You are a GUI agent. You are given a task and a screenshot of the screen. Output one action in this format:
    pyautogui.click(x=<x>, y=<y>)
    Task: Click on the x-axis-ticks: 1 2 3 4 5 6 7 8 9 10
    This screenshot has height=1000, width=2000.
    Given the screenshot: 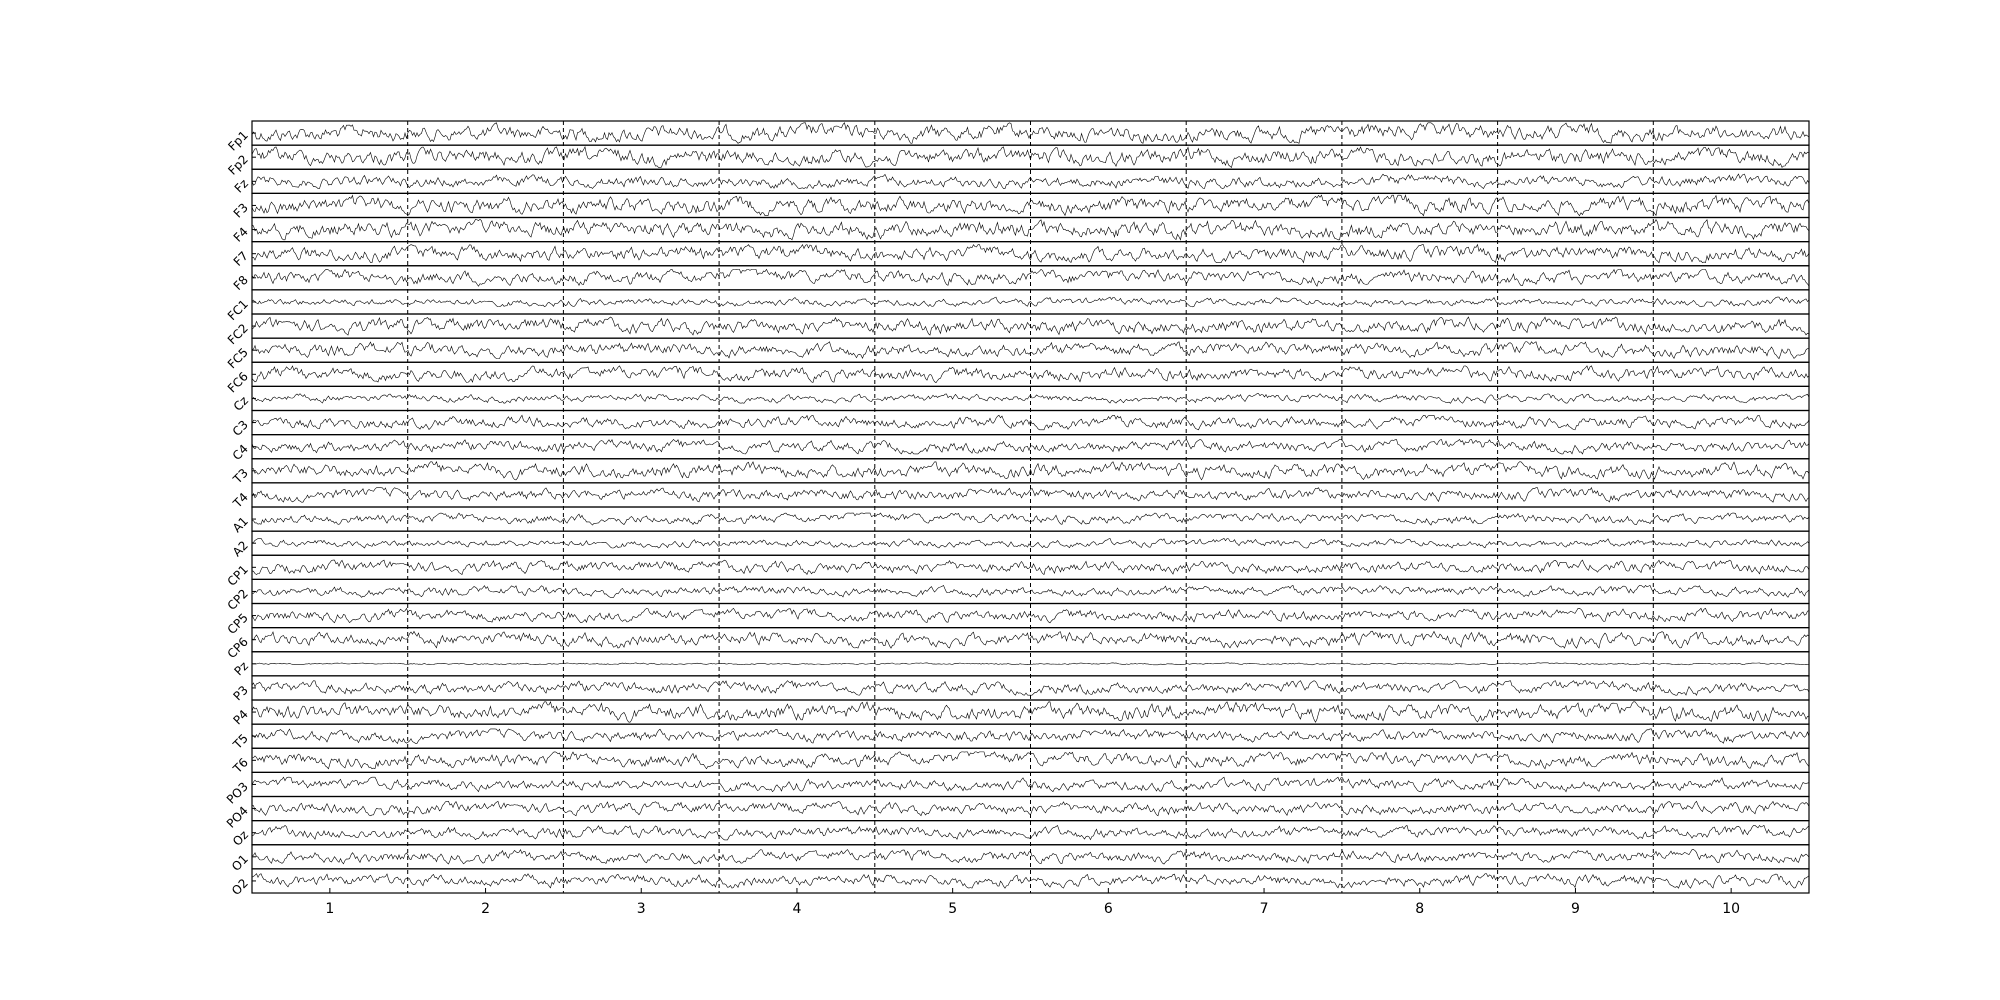 What is the action you would take?
    pyautogui.click(x=1032, y=902)
    